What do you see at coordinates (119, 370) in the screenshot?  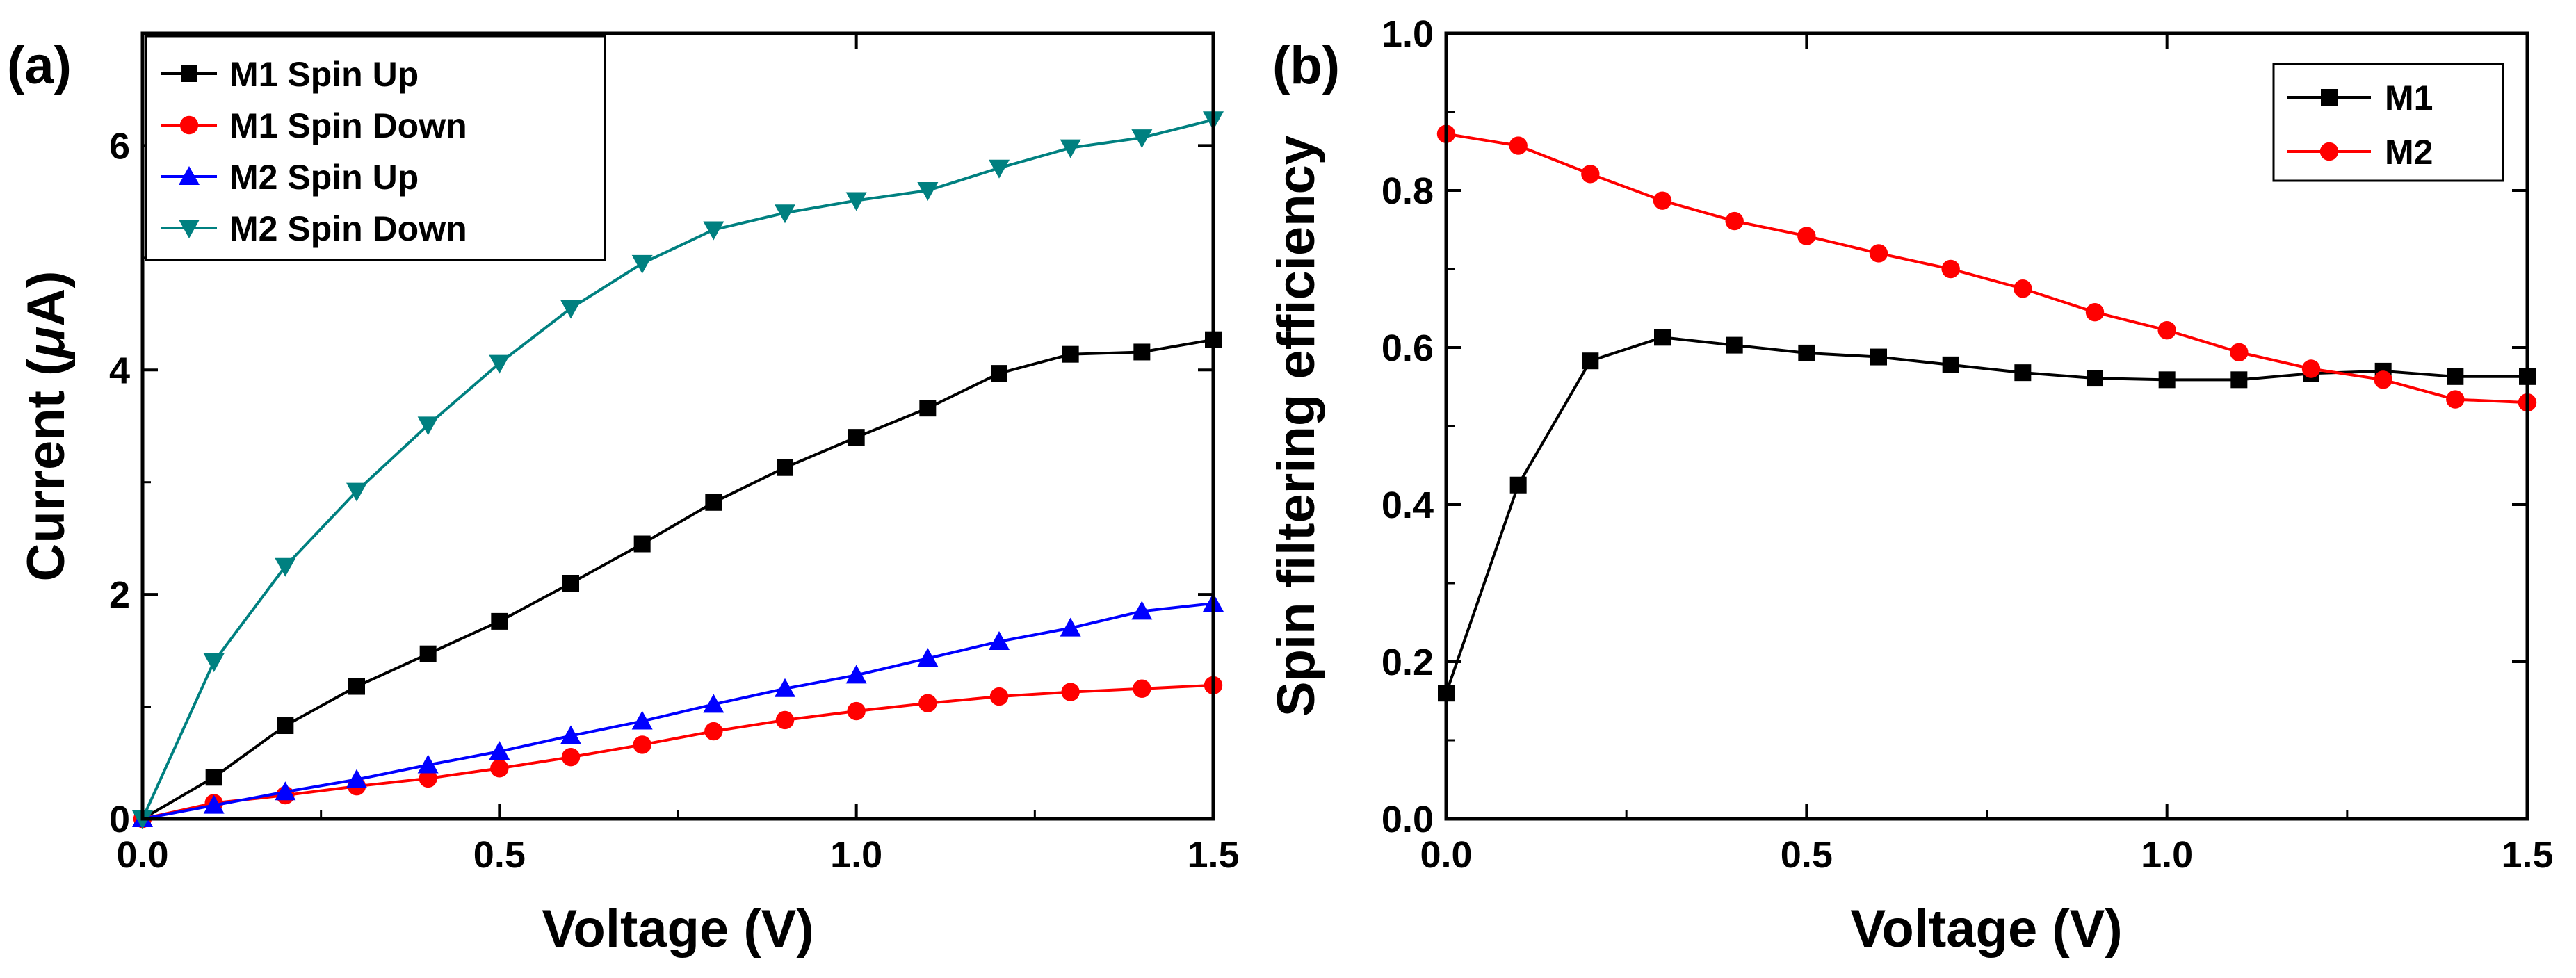 I see `panel-a-y-tick-label: 4` at bounding box center [119, 370].